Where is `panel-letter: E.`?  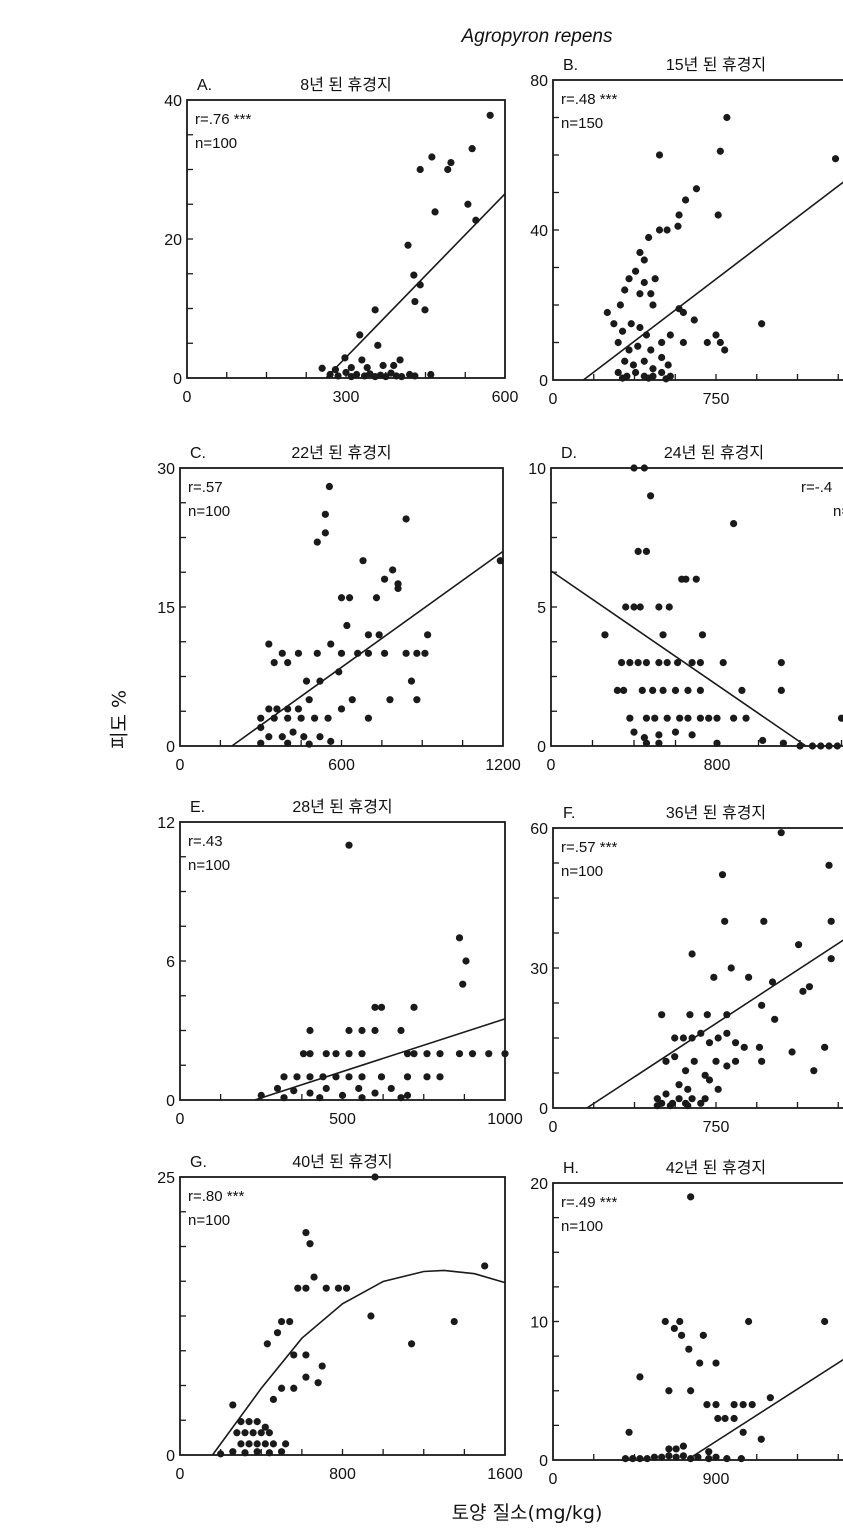 panel-letter: E. is located at coordinates (197, 807).